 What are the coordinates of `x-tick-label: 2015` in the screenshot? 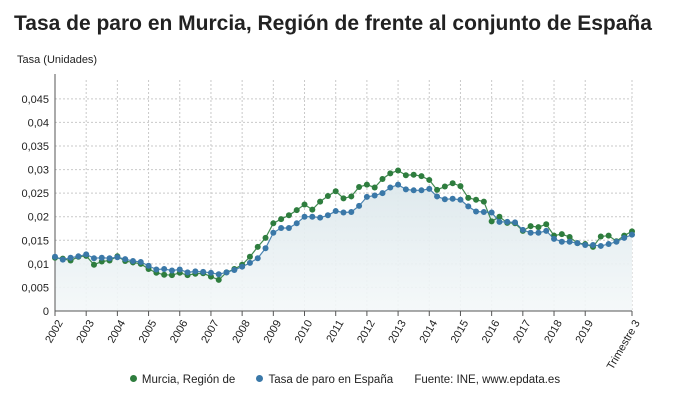 It's located at (460, 331).